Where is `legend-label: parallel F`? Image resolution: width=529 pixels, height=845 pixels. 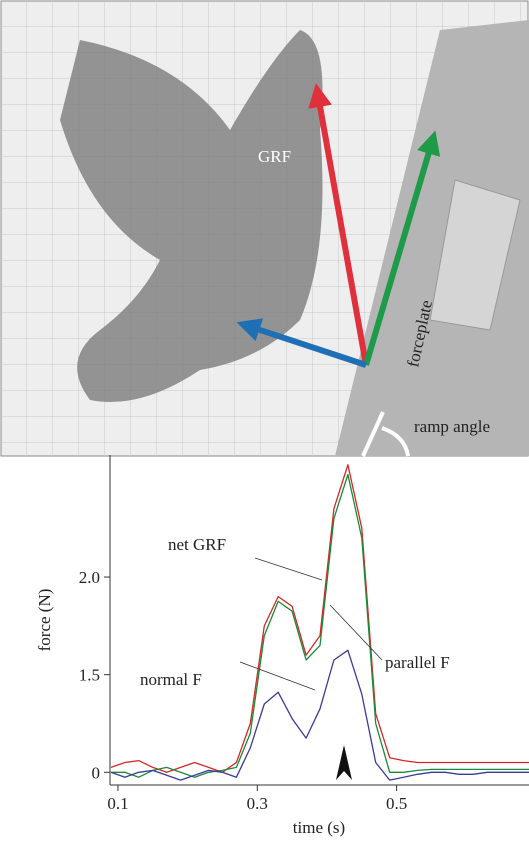
legend-label: parallel F is located at coordinates (417, 662).